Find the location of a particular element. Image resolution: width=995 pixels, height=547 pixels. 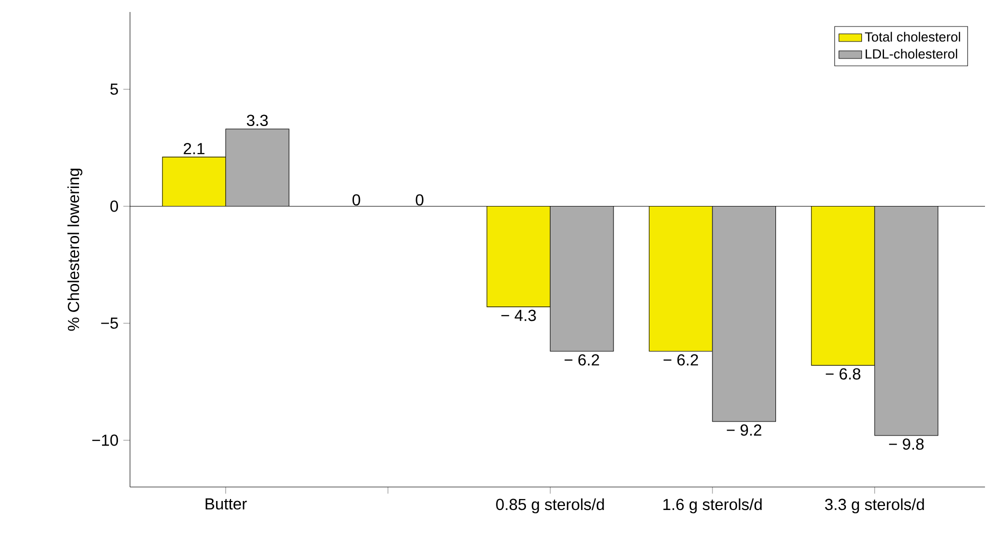

x-tick-label: 0.85 g sterols/d is located at coordinates (550, 506).